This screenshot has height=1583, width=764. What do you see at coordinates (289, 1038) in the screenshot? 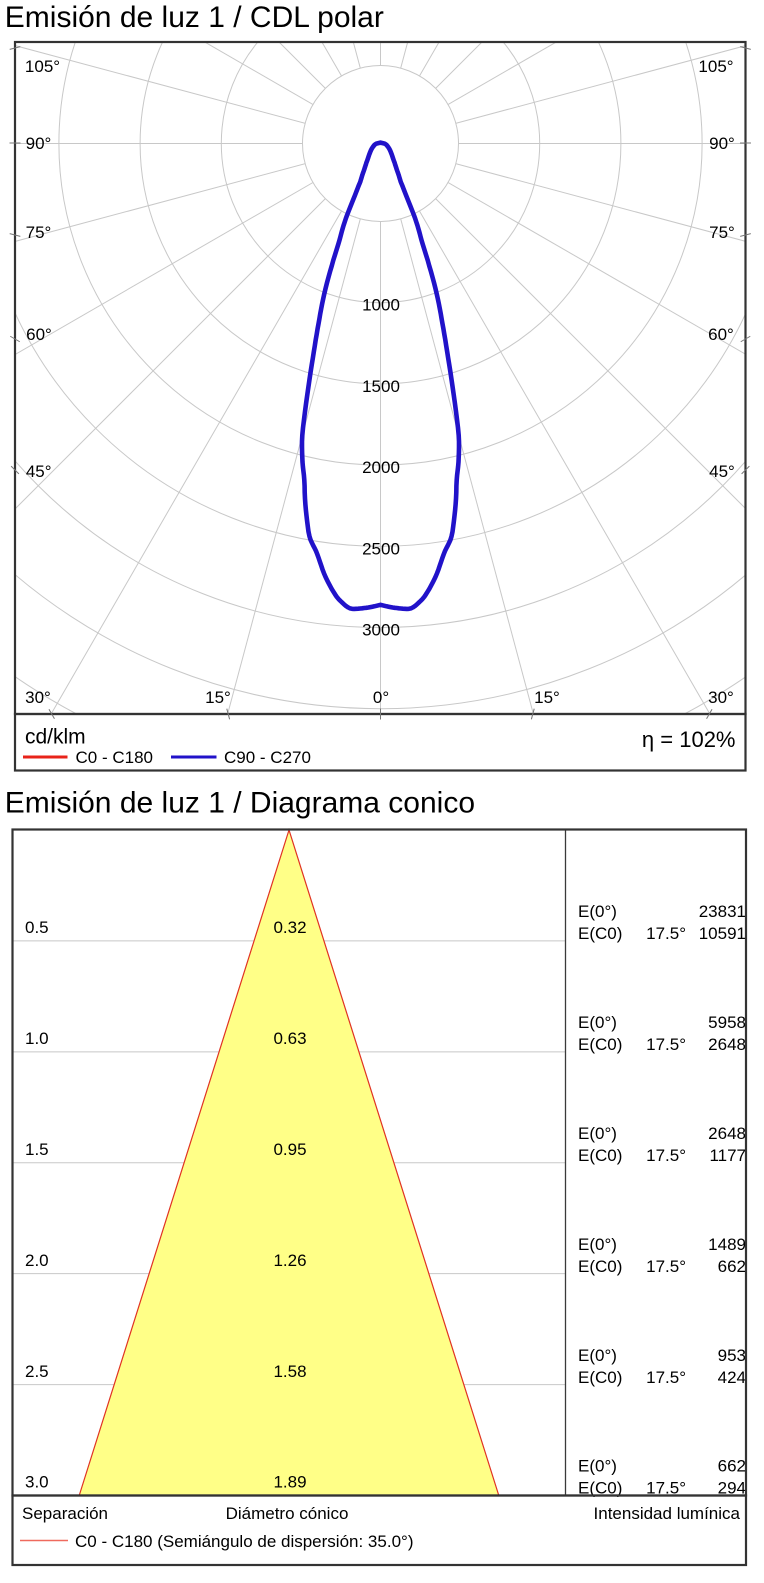
I see `svg-text: 0.63` at bounding box center [289, 1038].